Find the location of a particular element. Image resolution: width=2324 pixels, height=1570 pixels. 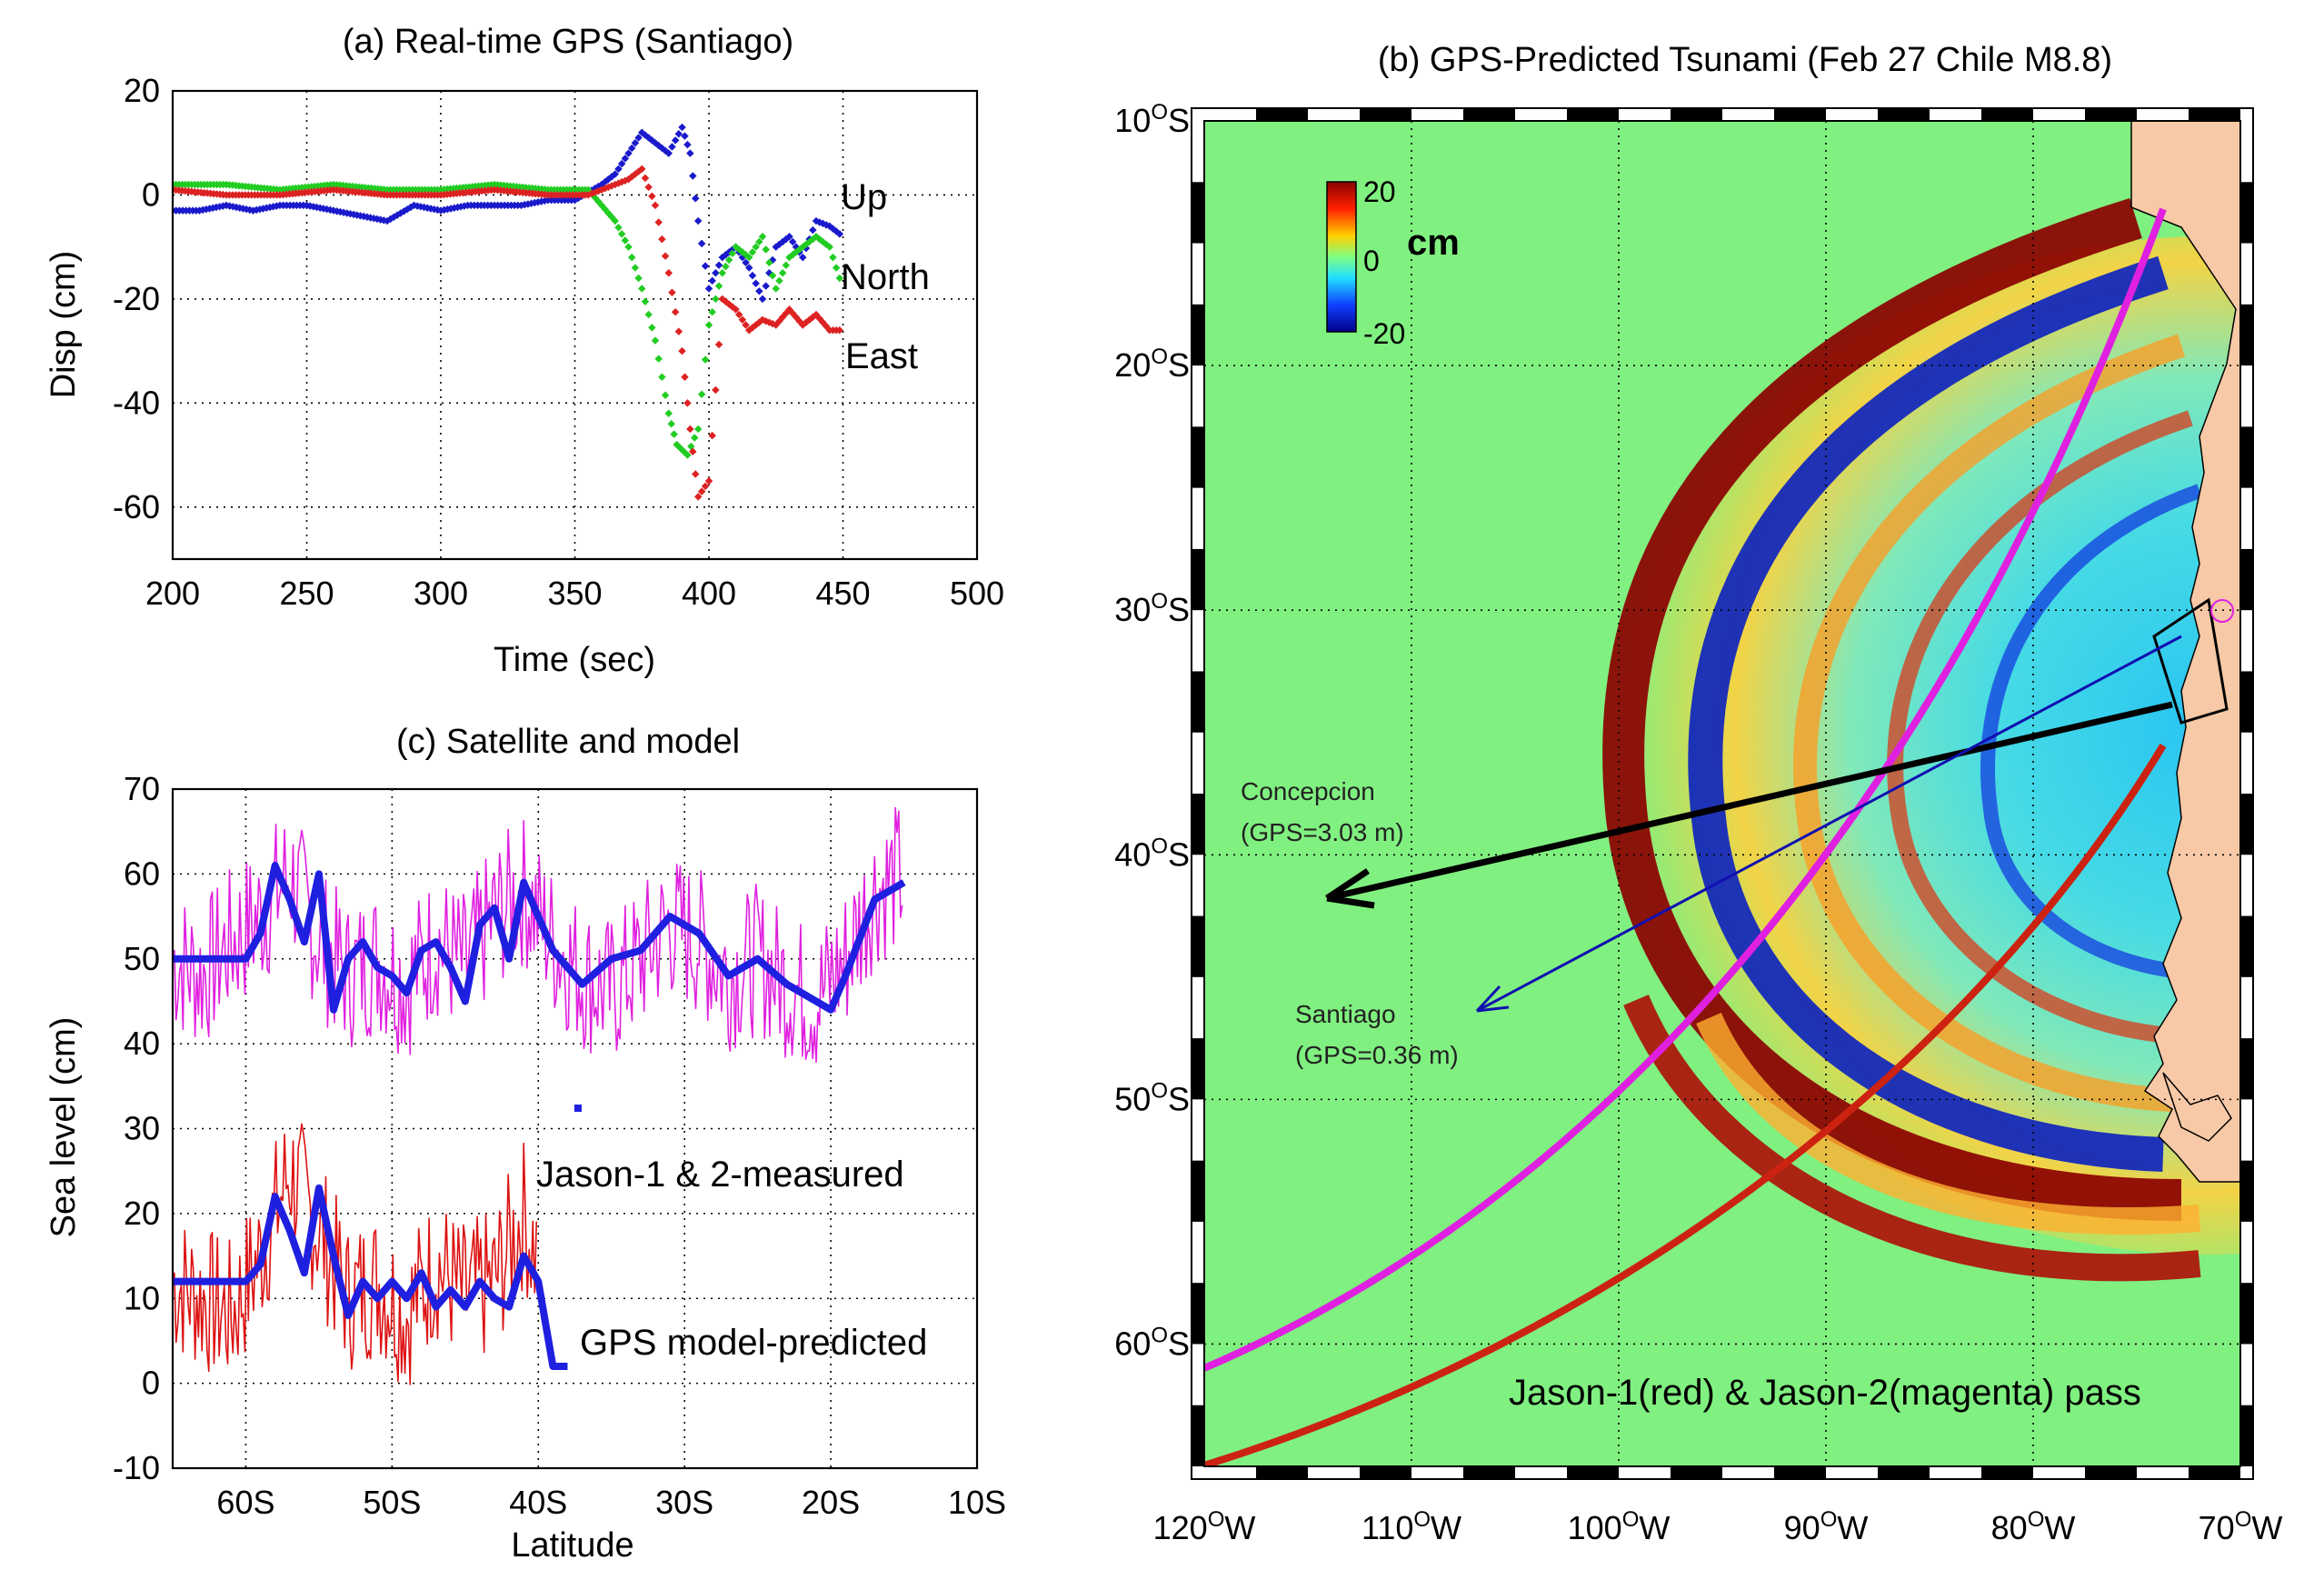

colorbar-min: -20 is located at coordinates (1384, 333).